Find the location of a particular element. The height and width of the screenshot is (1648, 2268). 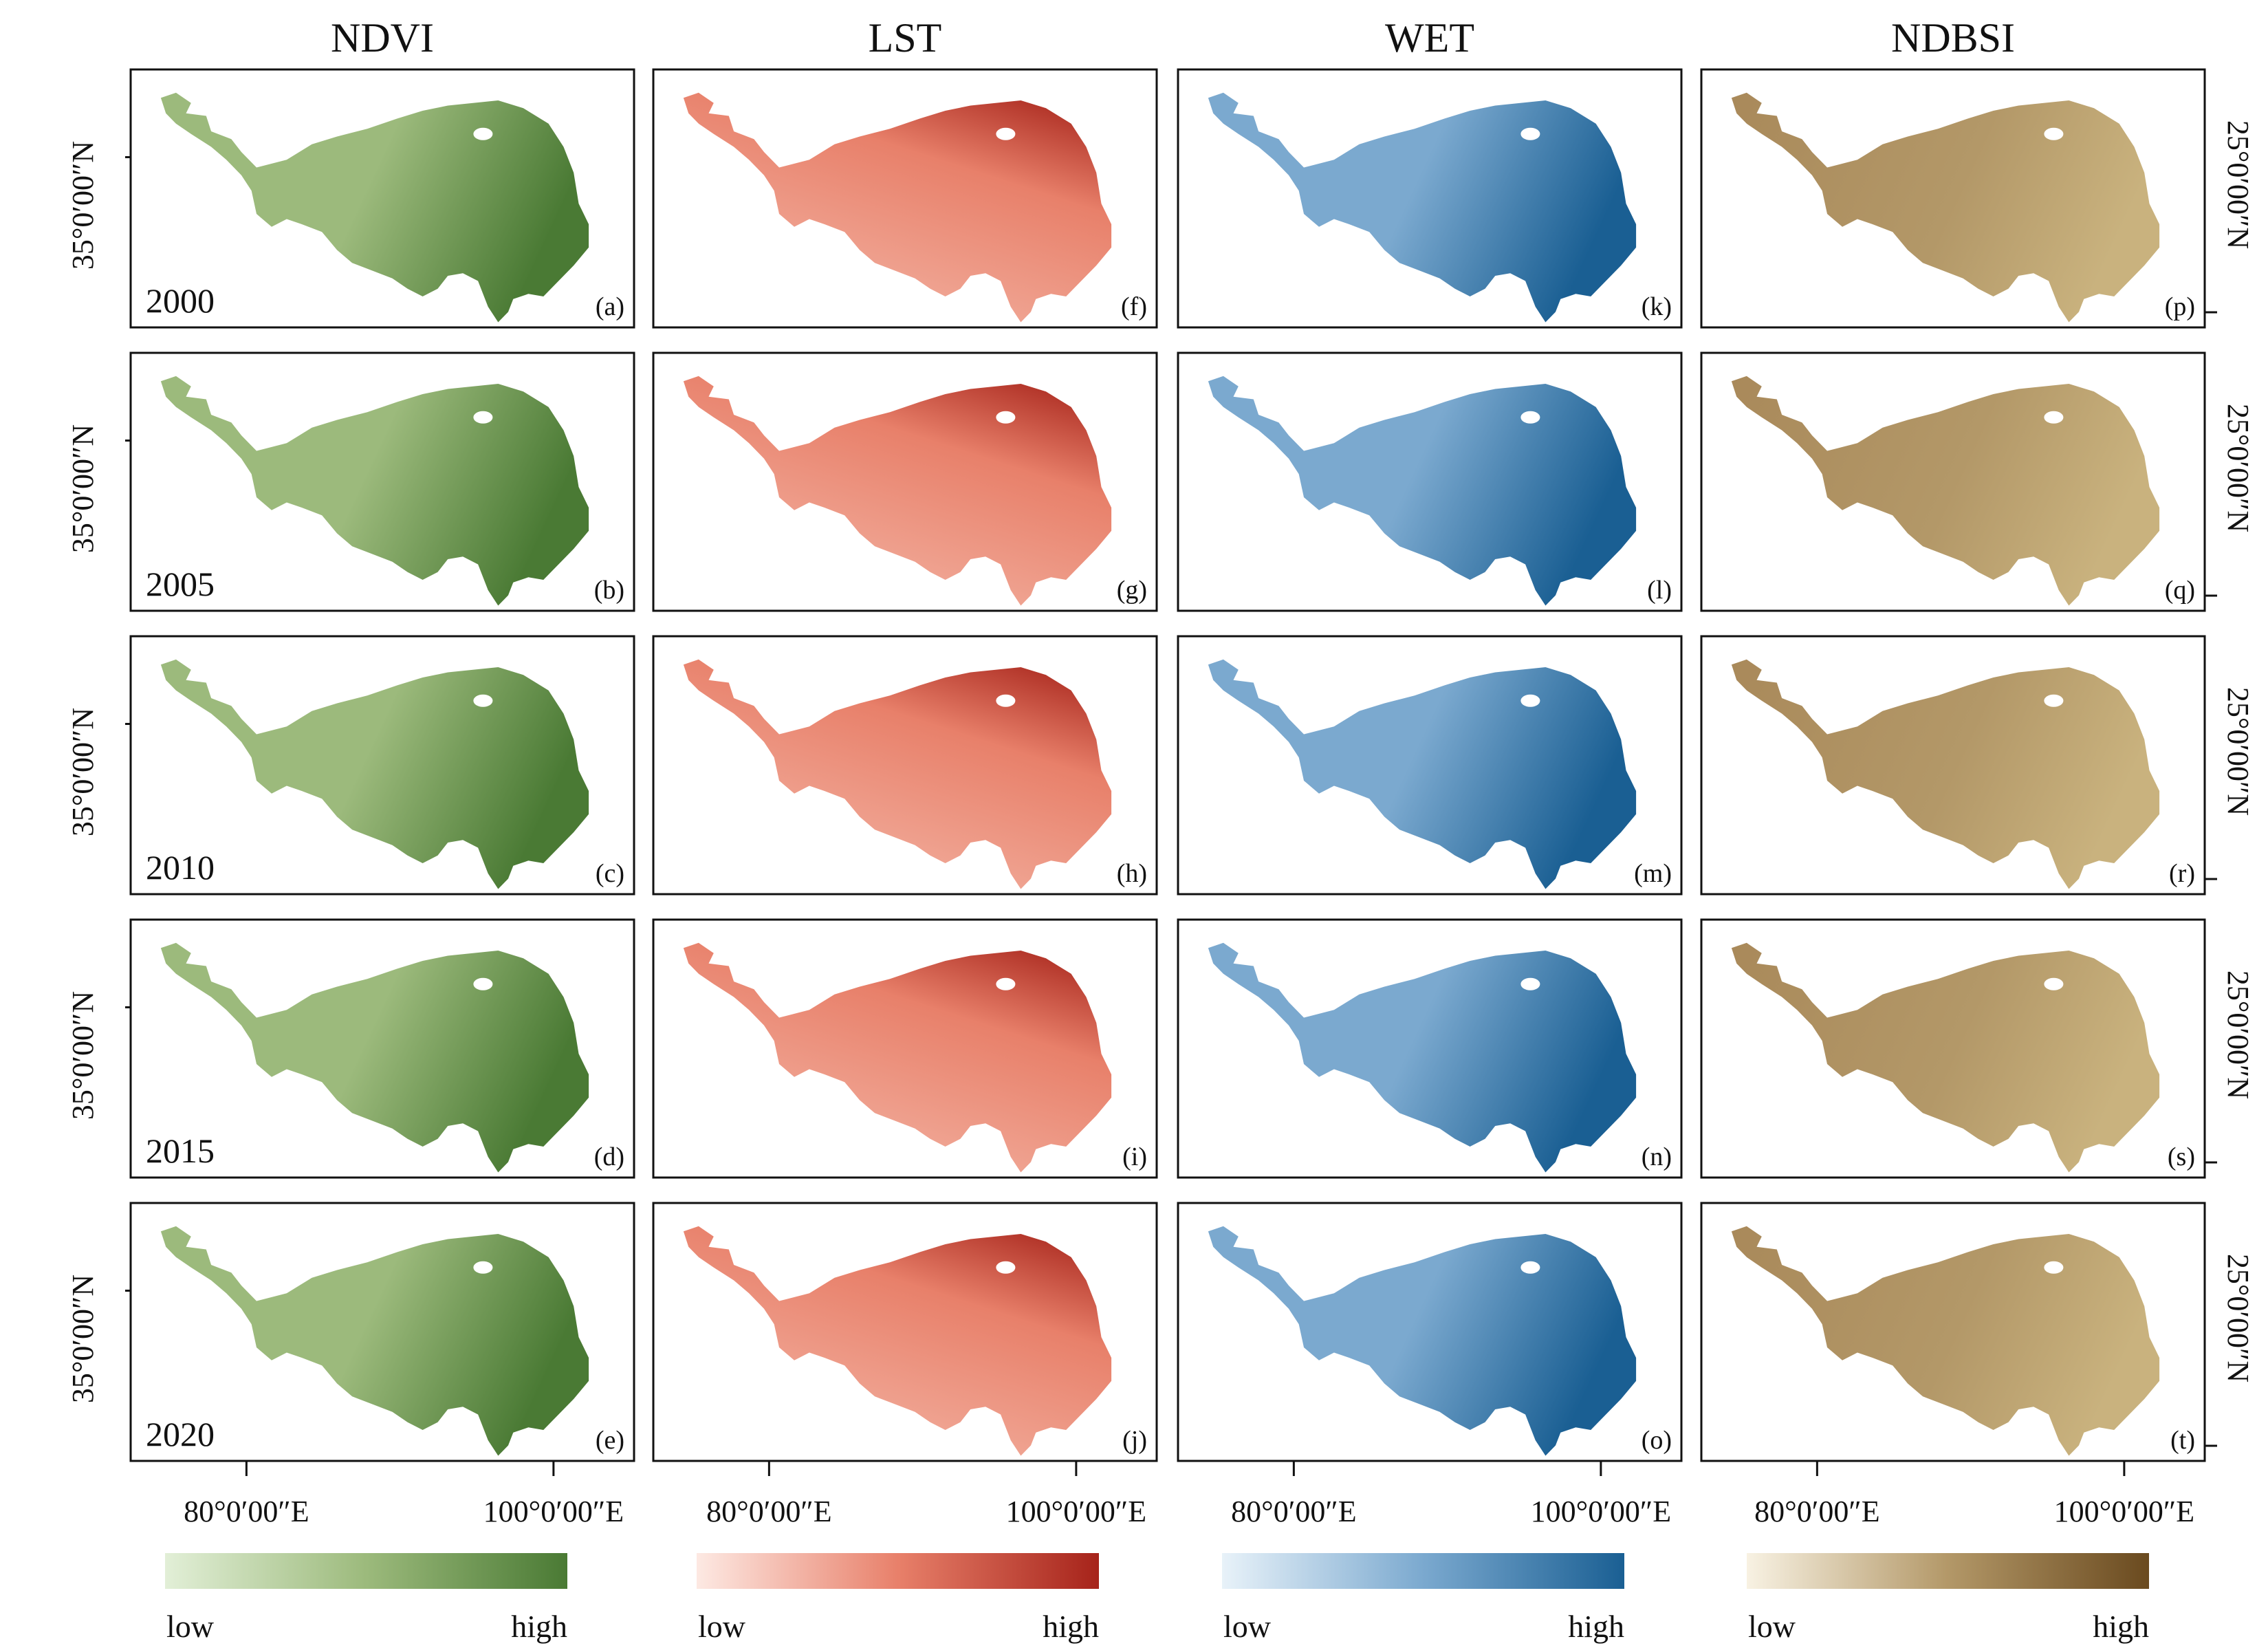

map-panel-lst-2015: (i) is located at coordinates (905, 1048).